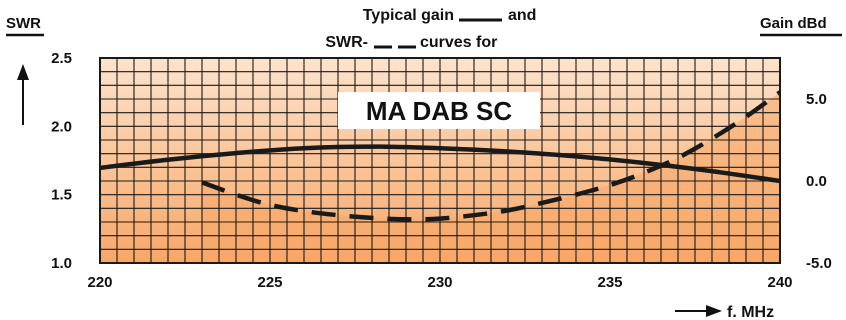 This screenshot has width=846, height=320. I want to click on product-label-box: MA DAB SC, so click(439, 110).